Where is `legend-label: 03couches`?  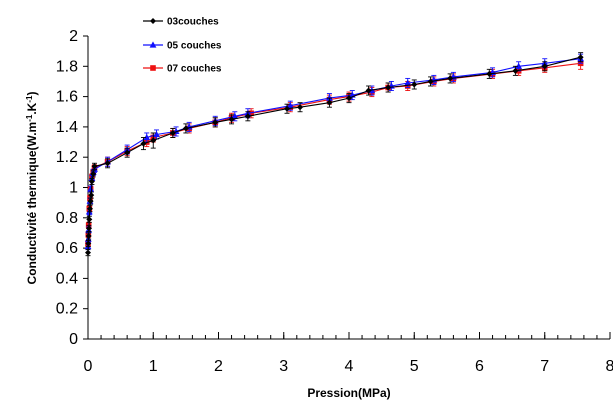
legend-label: 03couches is located at coordinates (193, 22).